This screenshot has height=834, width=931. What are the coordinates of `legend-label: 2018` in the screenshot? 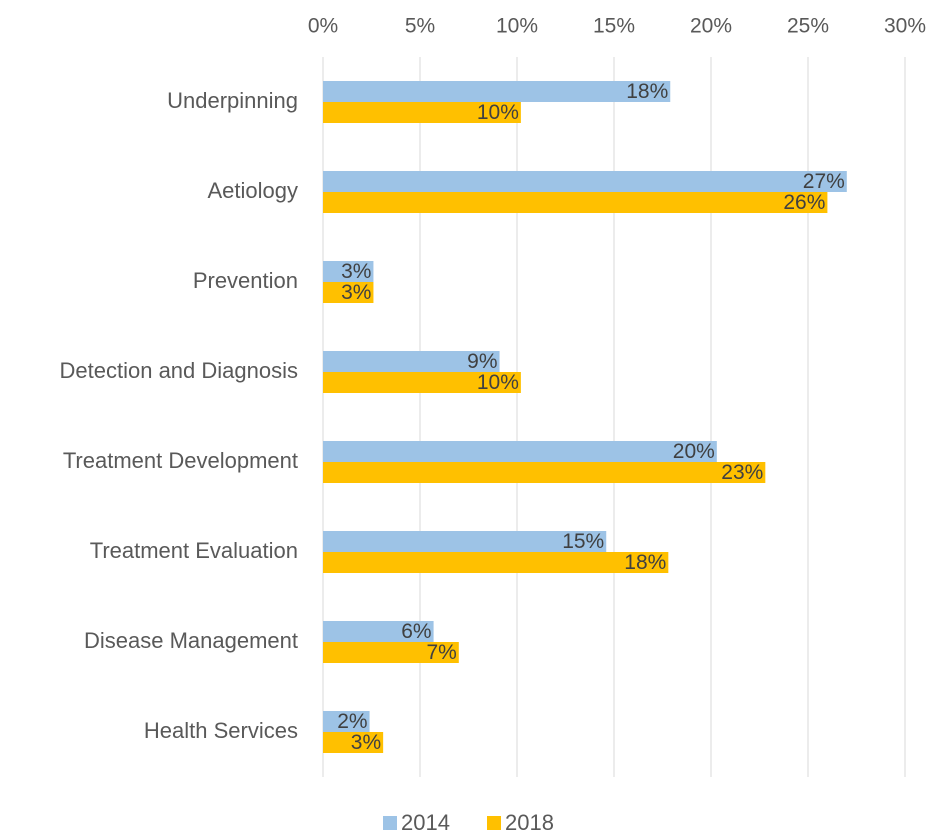 It's located at (529, 822).